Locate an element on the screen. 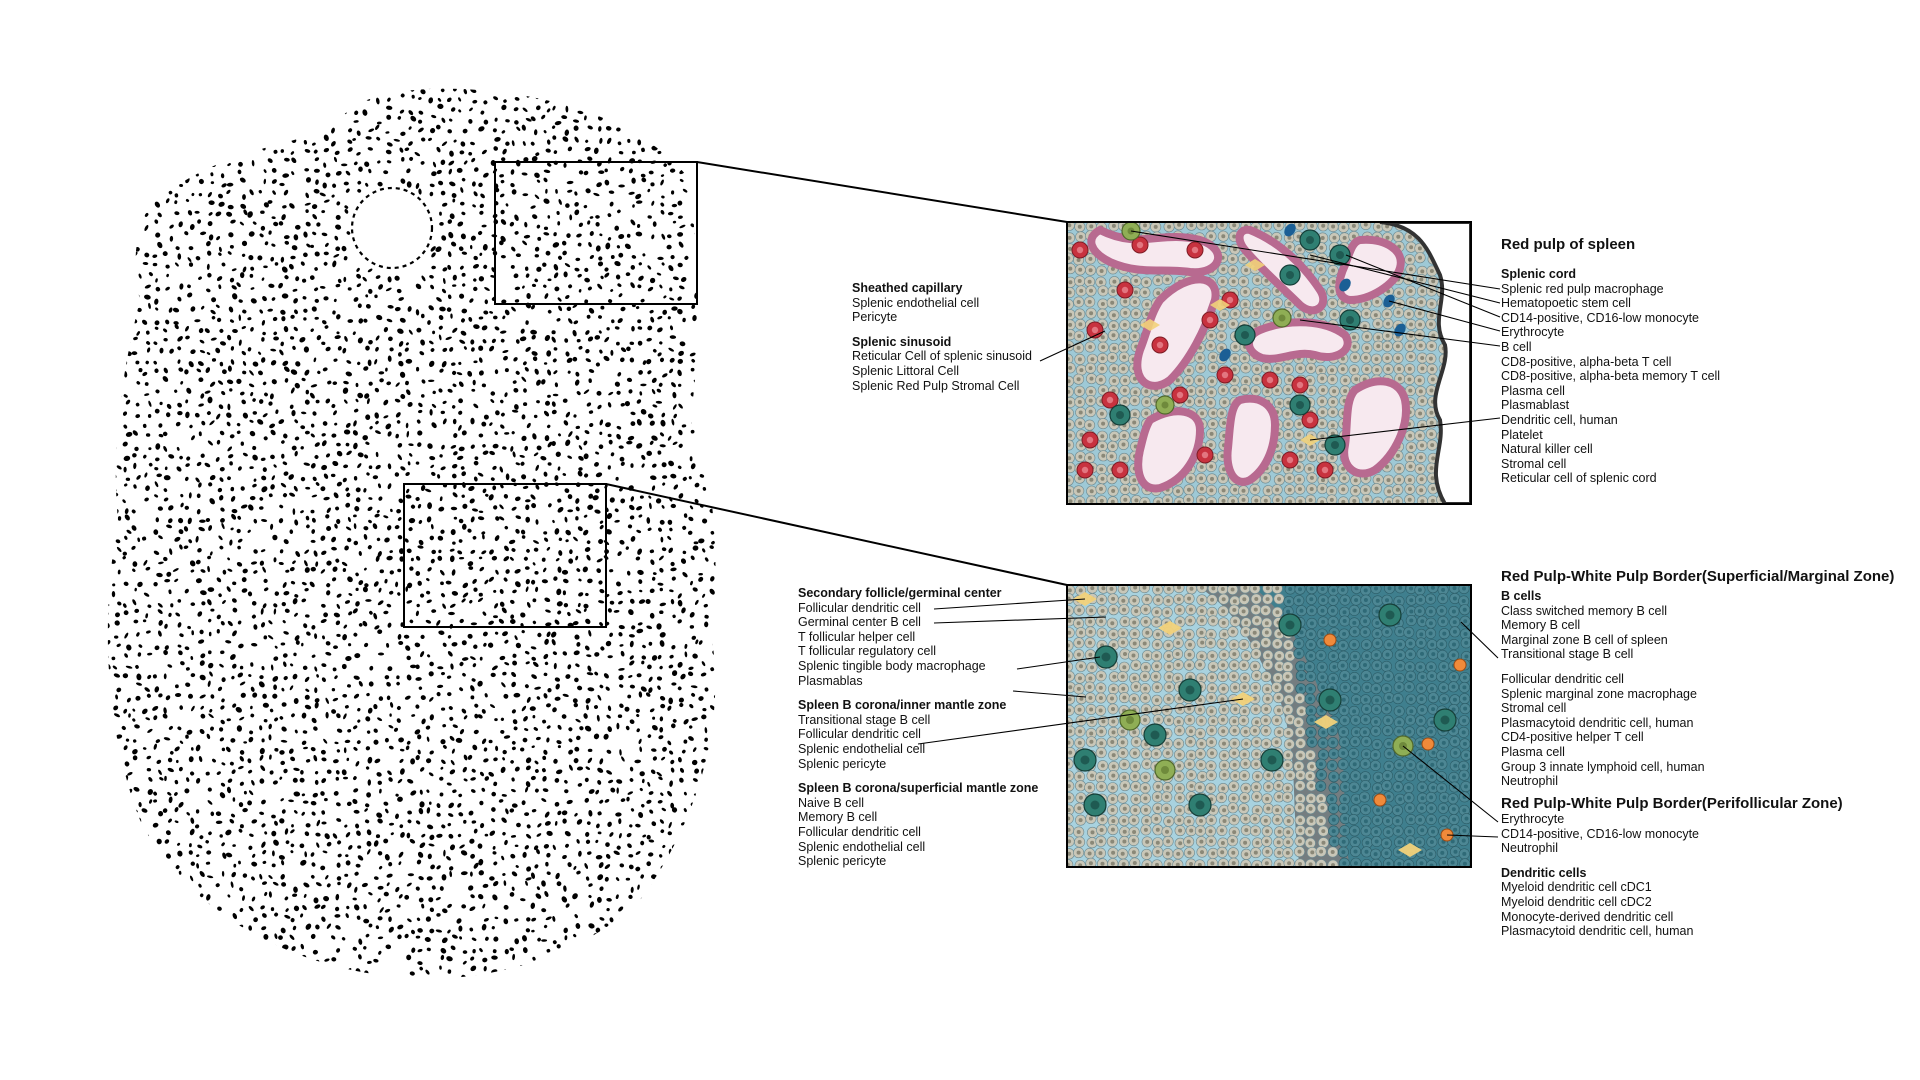 The image size is (1920, 1080). label-item: Natural killer cell is located at coordinates (1547, 449).